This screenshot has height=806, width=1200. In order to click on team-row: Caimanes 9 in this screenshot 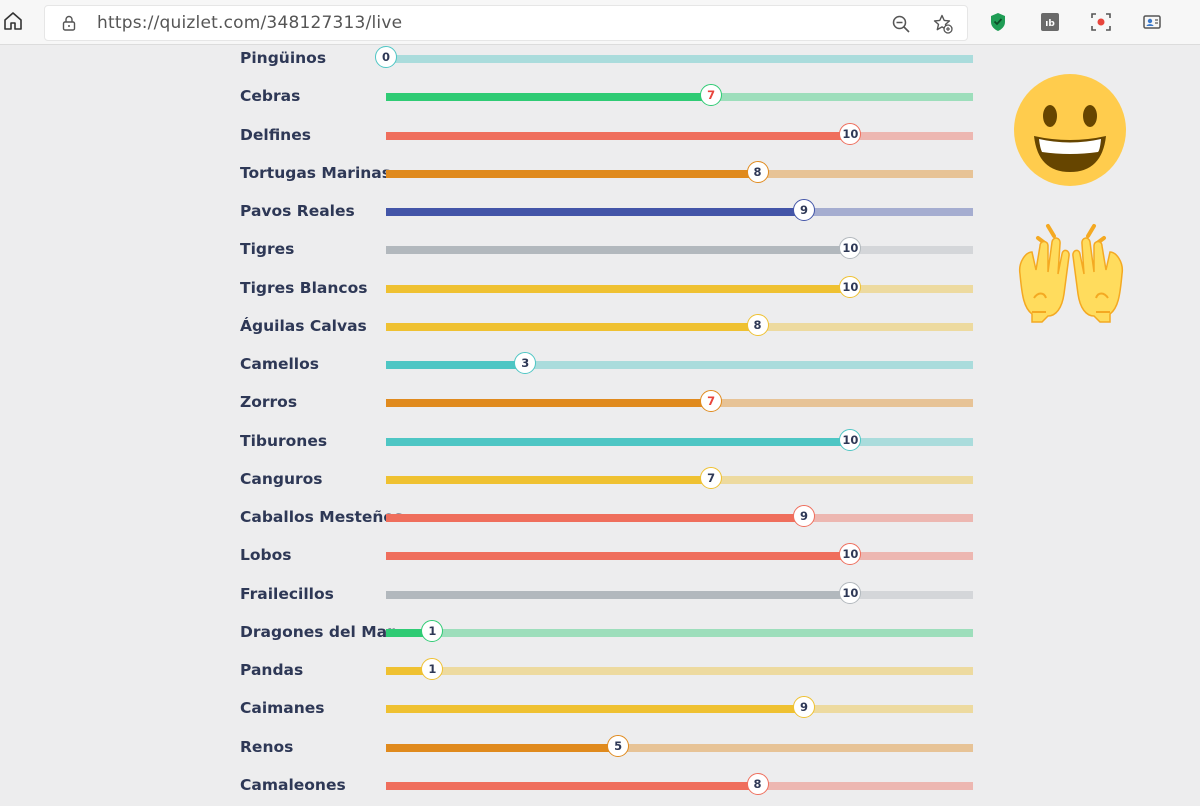, I will do `click(500, 709)`.